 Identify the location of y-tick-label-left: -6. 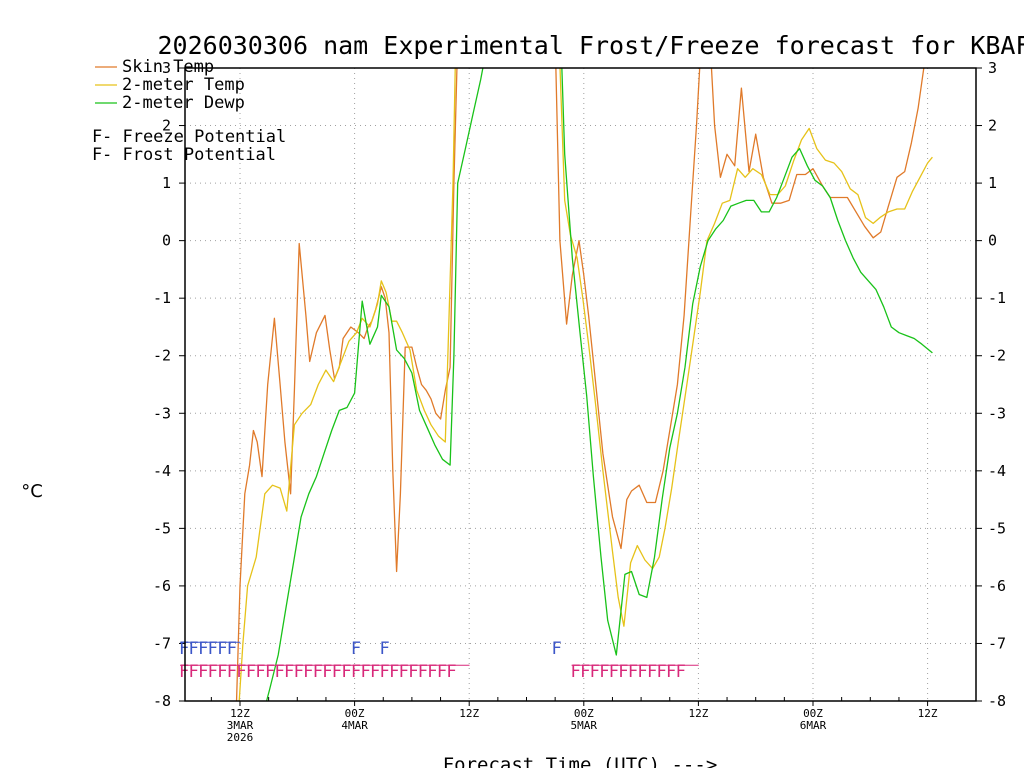
(162, 586).